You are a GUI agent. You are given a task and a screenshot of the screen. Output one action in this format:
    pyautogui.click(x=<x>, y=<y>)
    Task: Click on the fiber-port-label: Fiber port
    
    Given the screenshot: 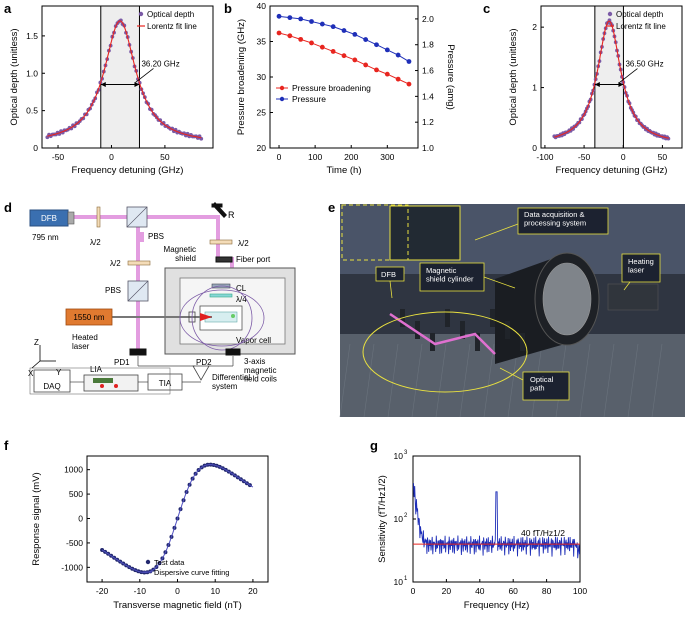 What is the action you would take?
    pyautogui.click(x=253, y=259)
    